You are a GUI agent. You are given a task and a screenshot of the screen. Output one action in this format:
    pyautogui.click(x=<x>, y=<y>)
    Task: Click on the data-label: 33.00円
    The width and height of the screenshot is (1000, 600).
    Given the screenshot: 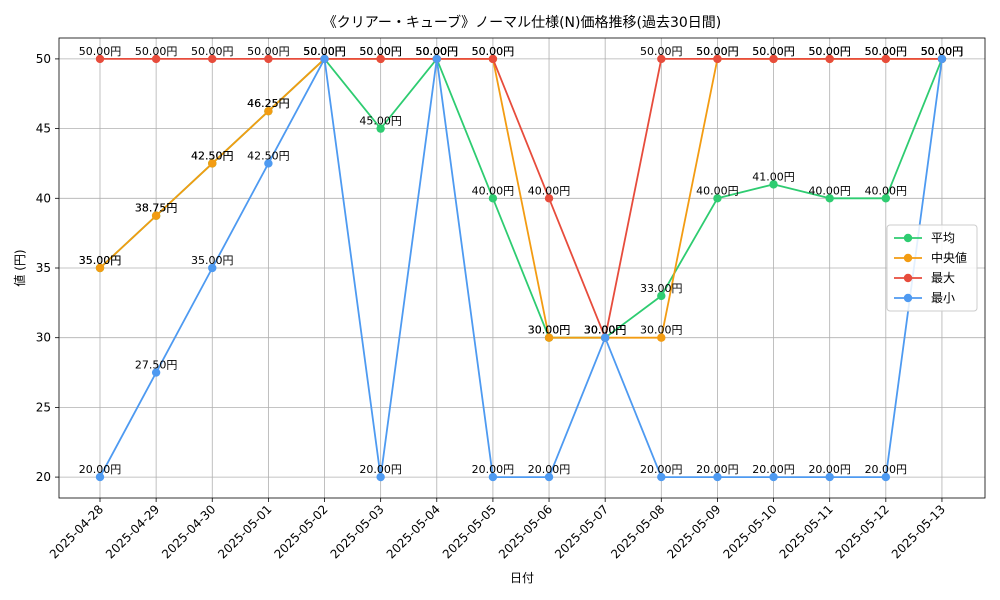 What is the action you would take?
    pyautogui.click(x=661, y=288)
    